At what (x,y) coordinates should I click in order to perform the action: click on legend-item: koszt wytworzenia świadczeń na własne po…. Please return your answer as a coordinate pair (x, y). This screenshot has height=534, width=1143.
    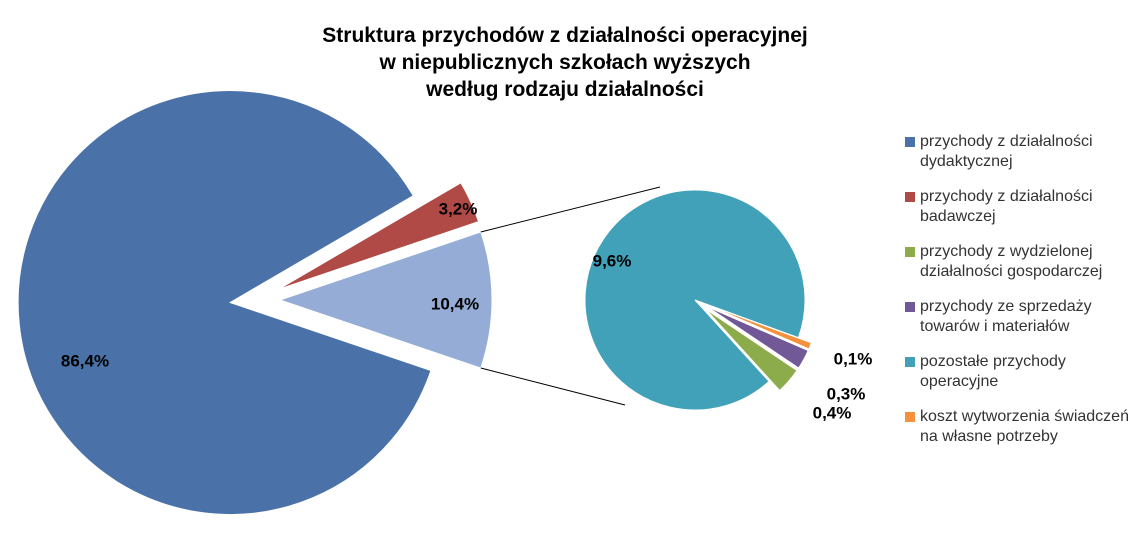
    Looking at the image, I should click on (1023, 427).